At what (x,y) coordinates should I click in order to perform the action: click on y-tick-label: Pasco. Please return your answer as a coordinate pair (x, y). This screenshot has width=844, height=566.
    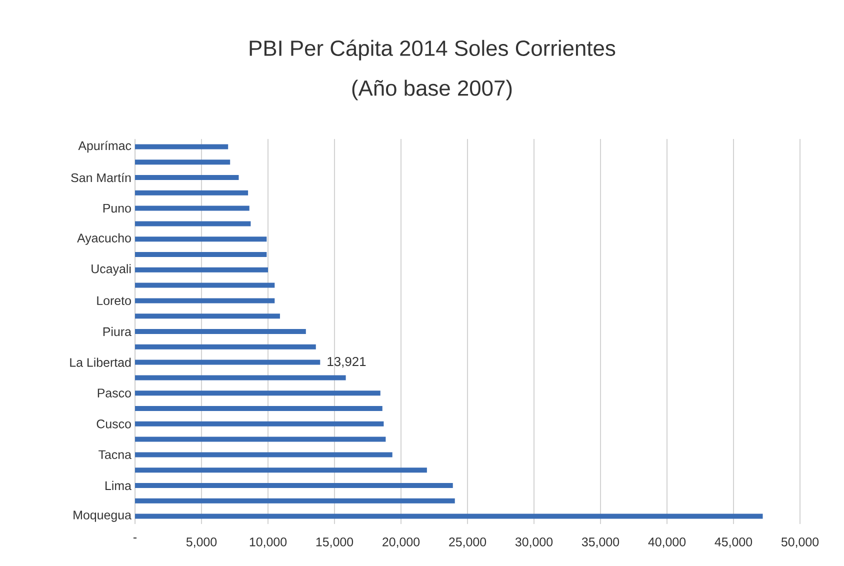
    Looking at the image, I should click on (114, 393).